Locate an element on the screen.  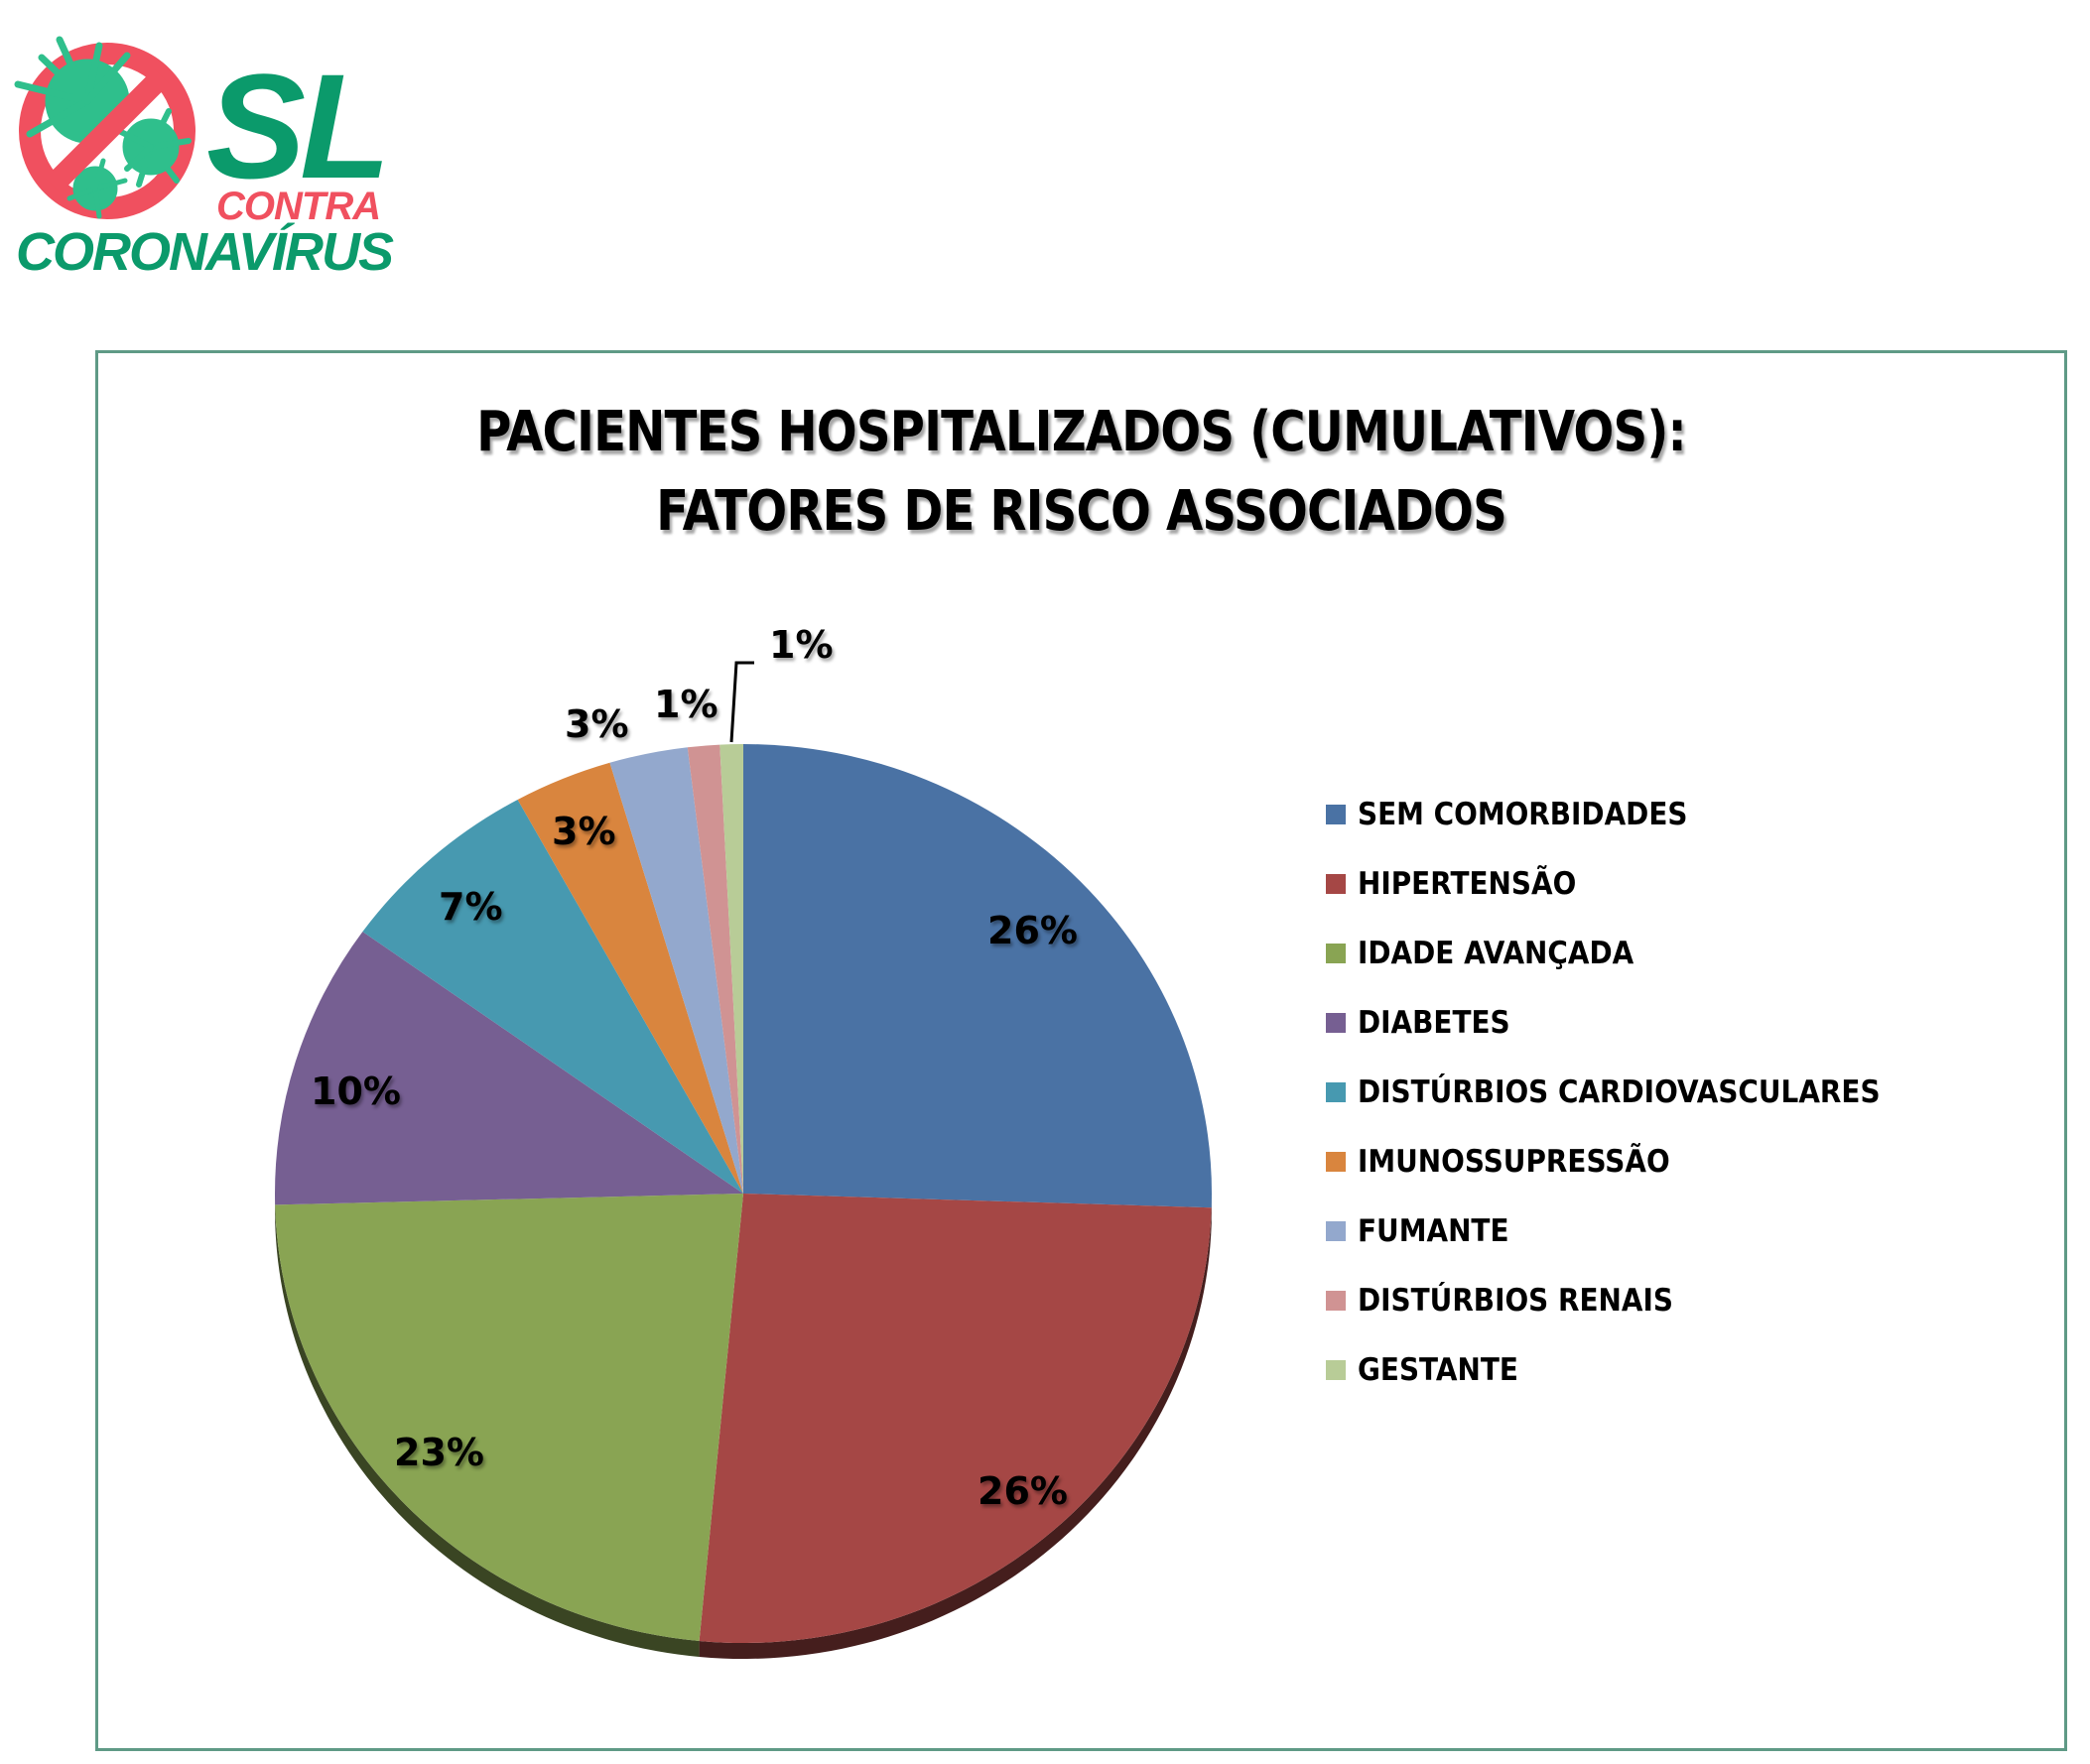
legend-label: FUMANTE is located at coordinates (1434, 1231).